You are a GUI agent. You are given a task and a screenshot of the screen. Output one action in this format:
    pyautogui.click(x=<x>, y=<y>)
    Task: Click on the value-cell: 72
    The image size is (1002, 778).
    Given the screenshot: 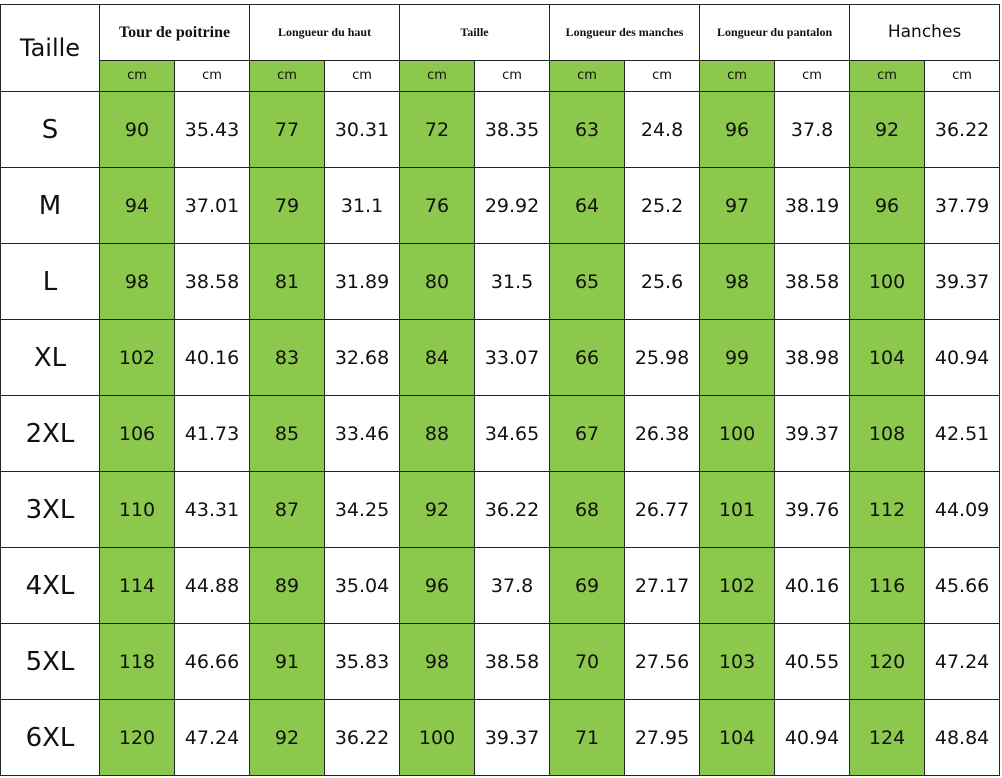 What is the action you would take?
    pyautogui.click(x=437, y=129)
    